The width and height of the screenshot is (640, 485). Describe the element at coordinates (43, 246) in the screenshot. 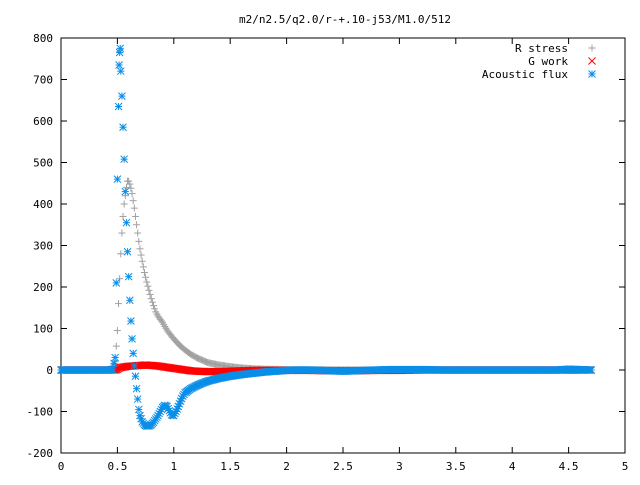

I see `y-tick-label: 300` at that location.